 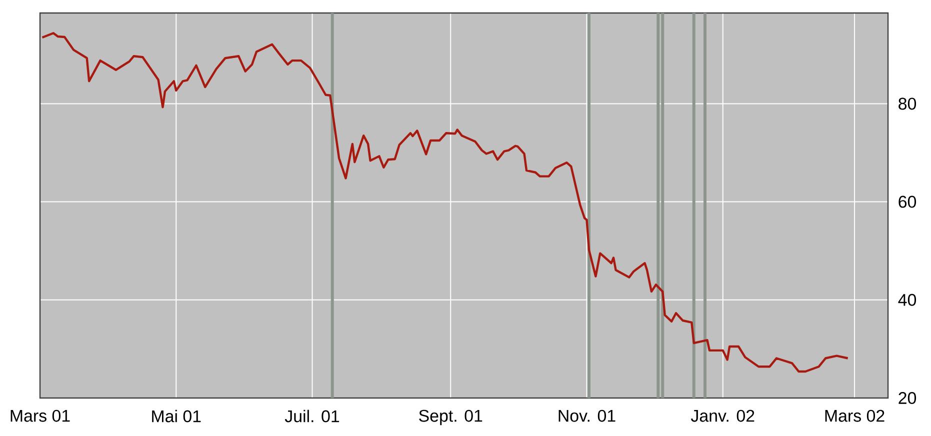 What do you see at coordinates (587, 416) in the screenshot?
I see `x-tick-label: Nov. 01` at bounding box center [587, 416].